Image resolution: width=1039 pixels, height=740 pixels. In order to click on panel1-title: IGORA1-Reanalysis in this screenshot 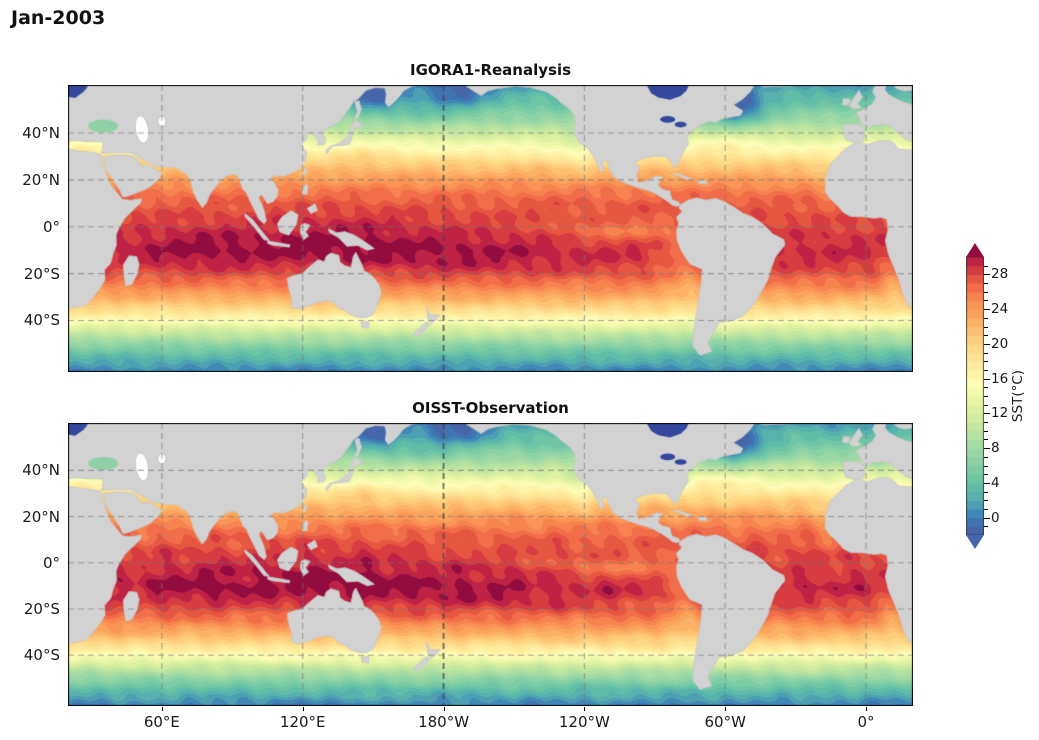, I will do `click(490, 70)`.